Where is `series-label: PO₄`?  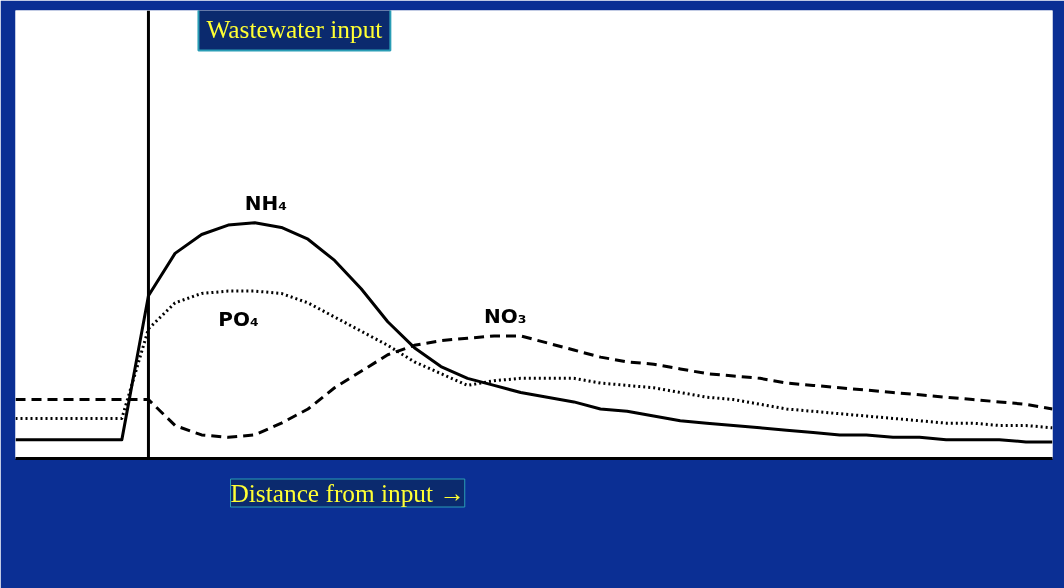
series-label: PO₄ is located at coordinates (238, 319).